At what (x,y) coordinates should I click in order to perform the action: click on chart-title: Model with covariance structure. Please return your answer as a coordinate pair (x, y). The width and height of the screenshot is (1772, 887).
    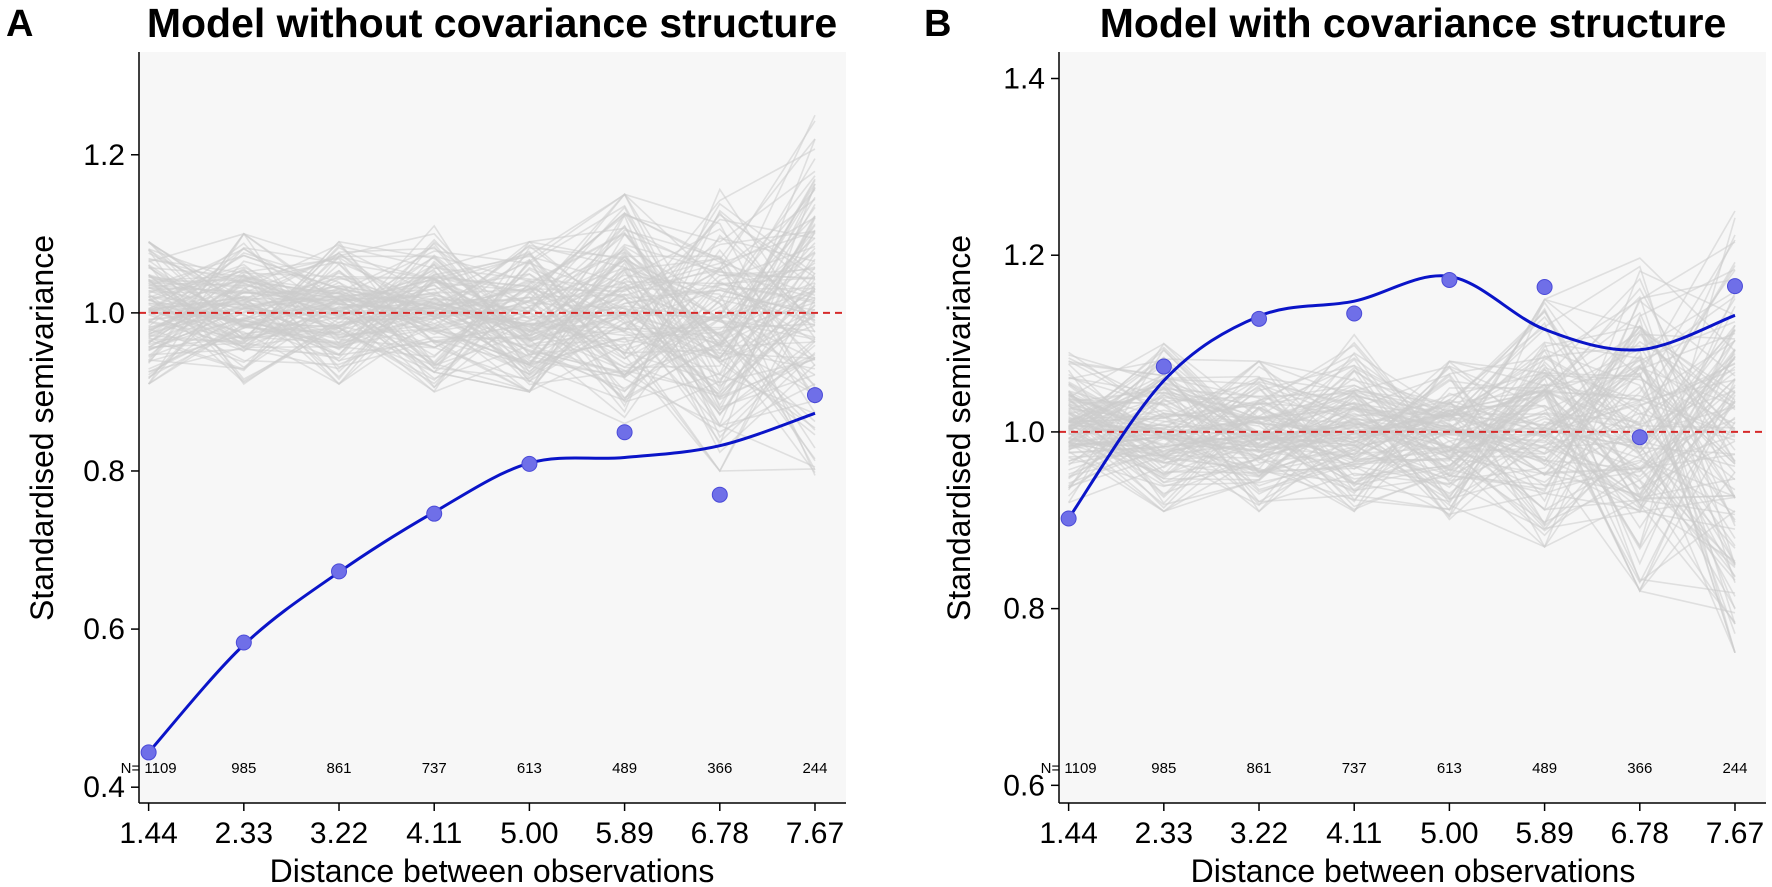
    Looking at the image, I should click on (1413, 23).